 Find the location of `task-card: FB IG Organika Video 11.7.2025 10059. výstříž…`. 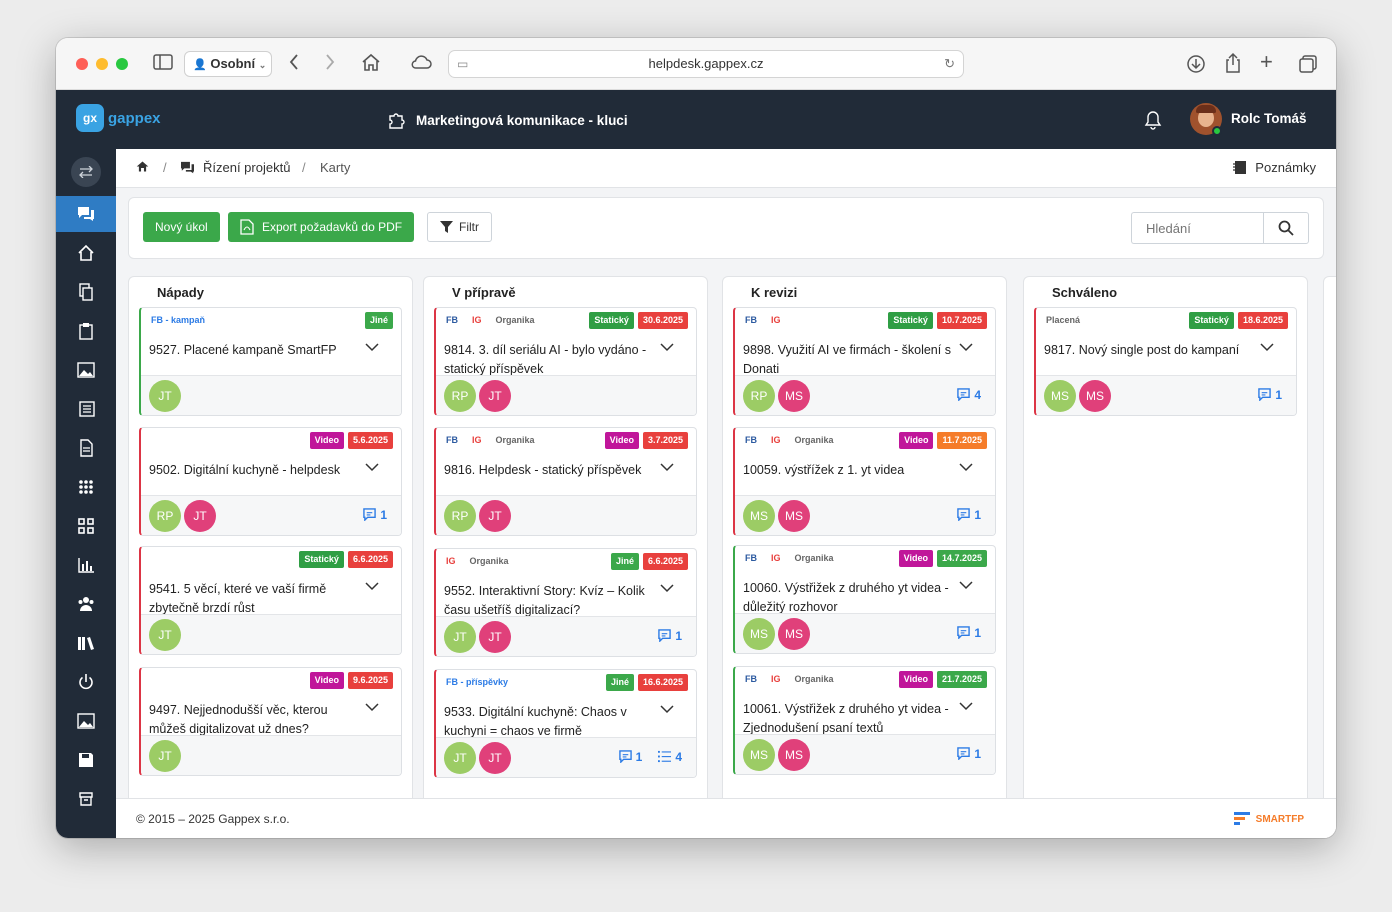

task-card: FB IG Organika Video 11.7.2025 10059. výstříž… is located at coordinates (864, 481).